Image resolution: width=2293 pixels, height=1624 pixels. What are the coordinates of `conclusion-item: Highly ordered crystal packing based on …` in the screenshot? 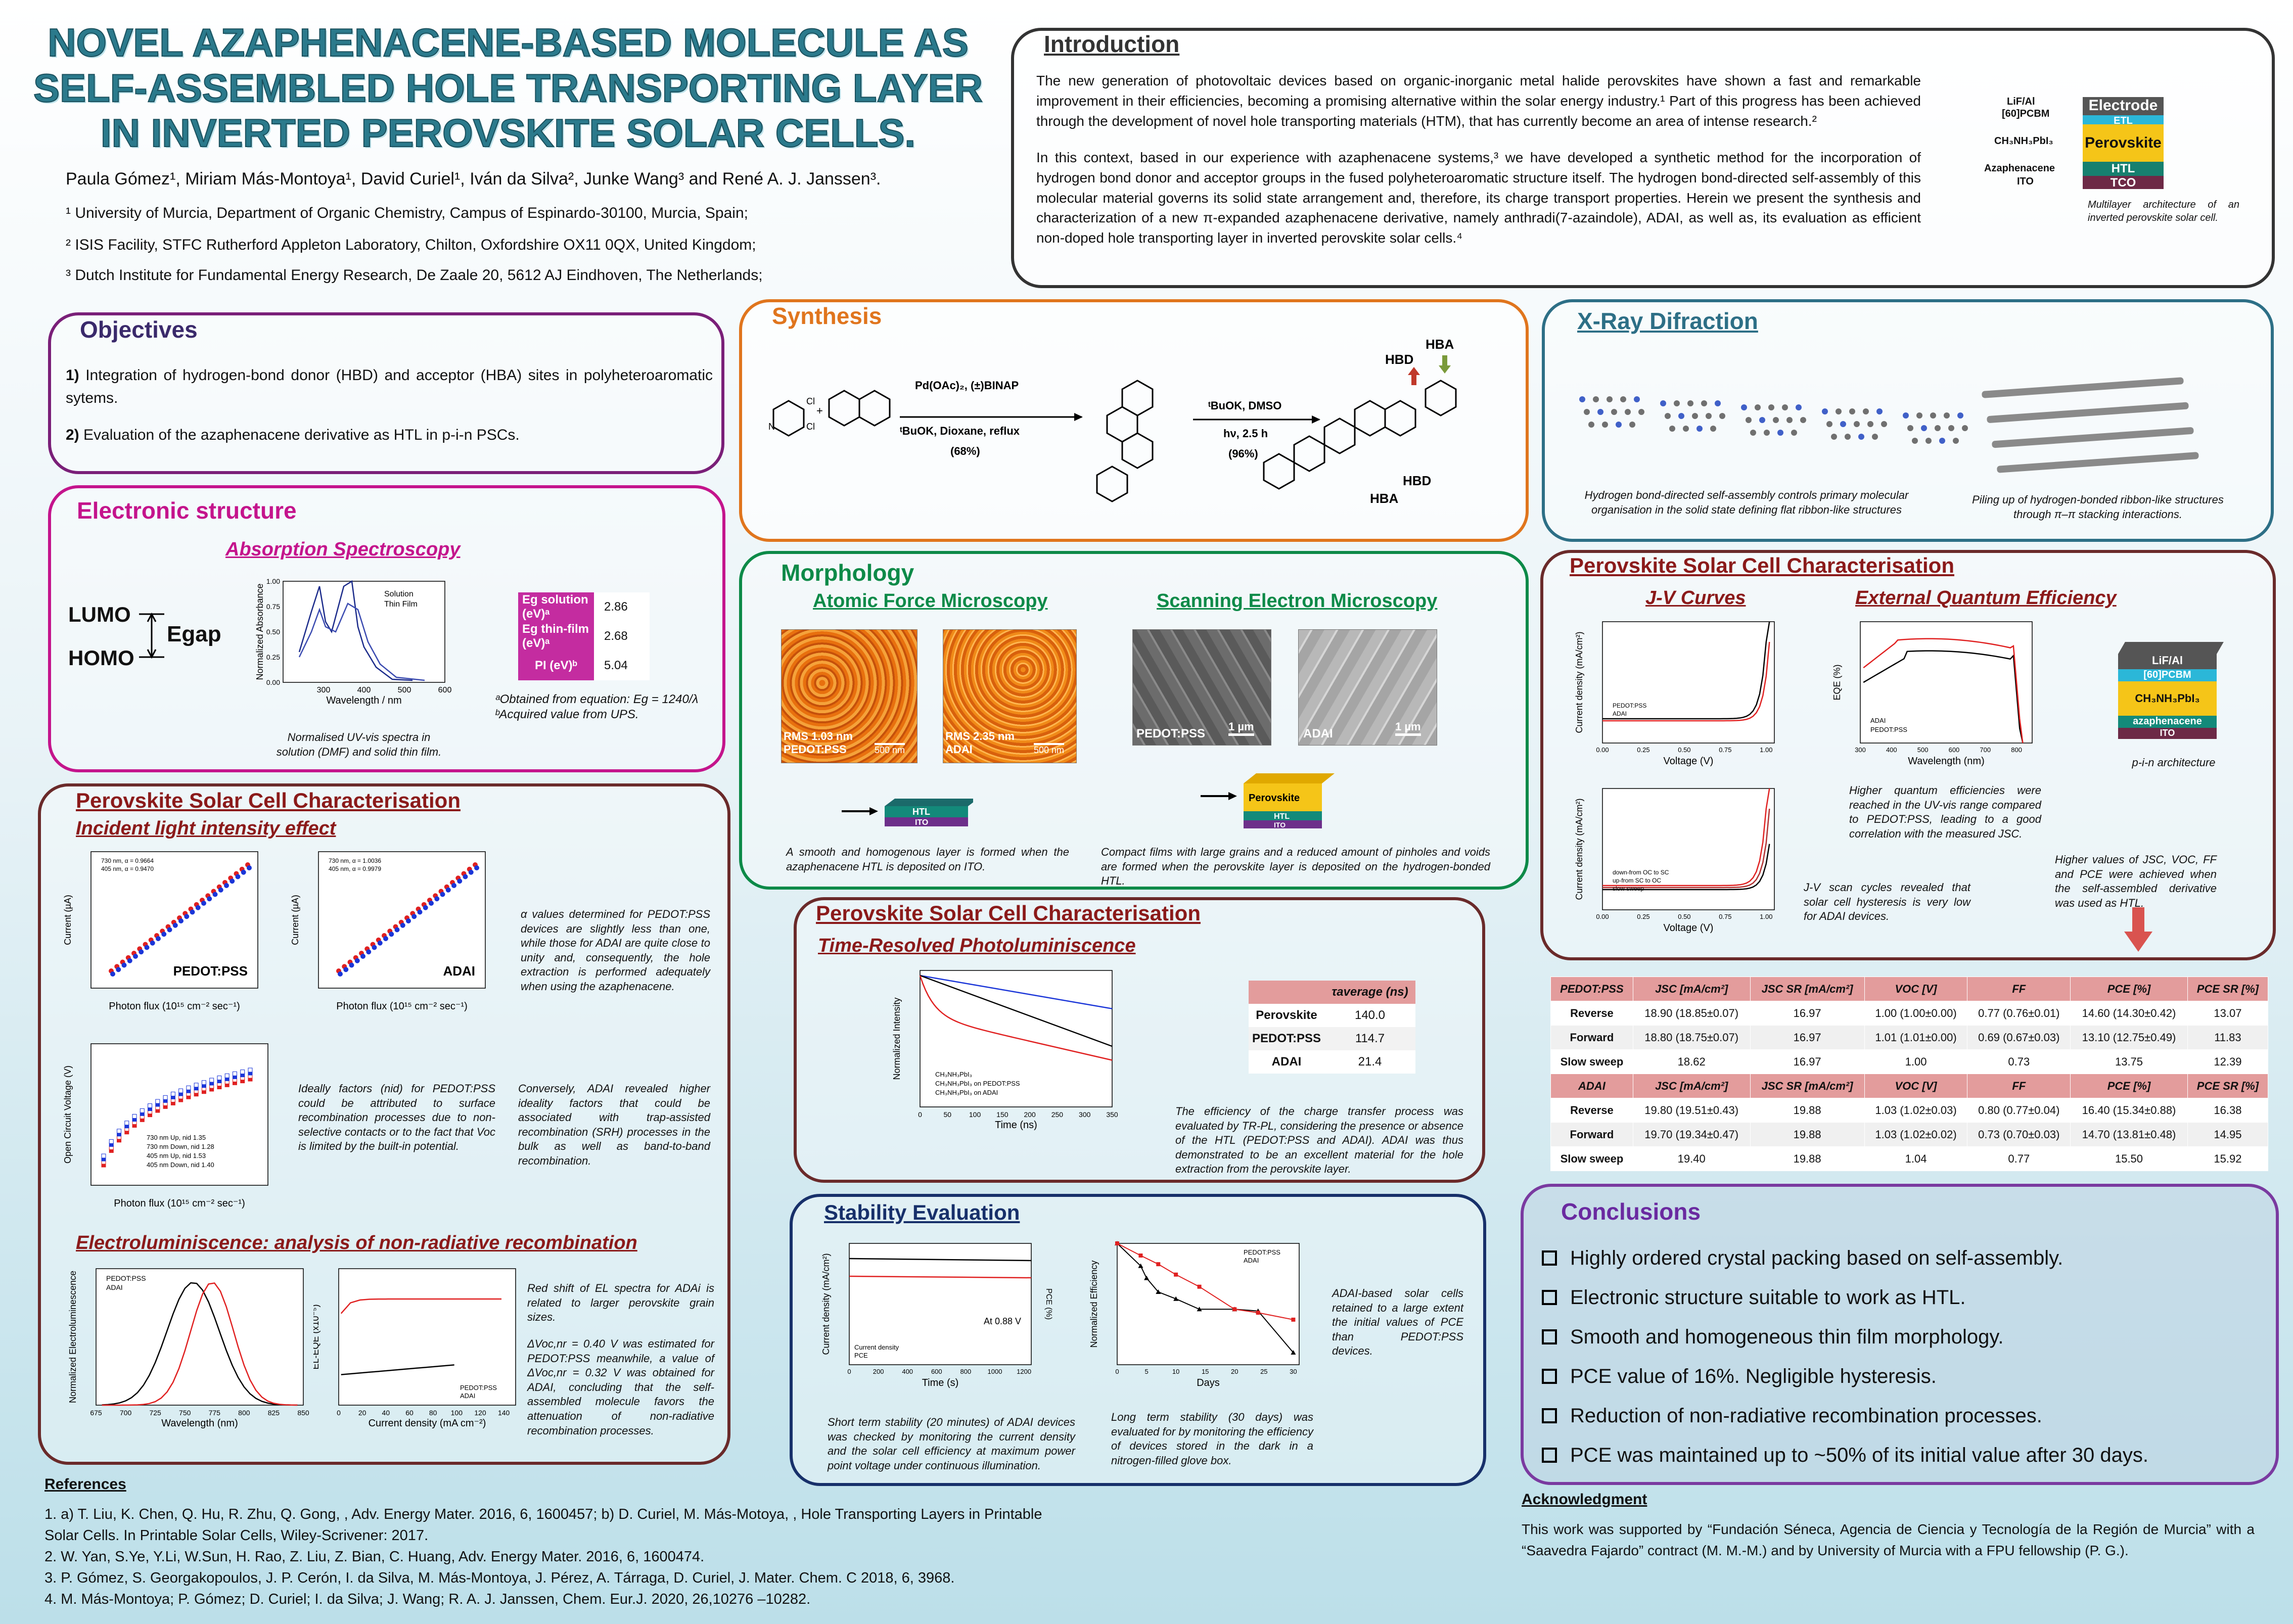 It's located at (1901, 1258).